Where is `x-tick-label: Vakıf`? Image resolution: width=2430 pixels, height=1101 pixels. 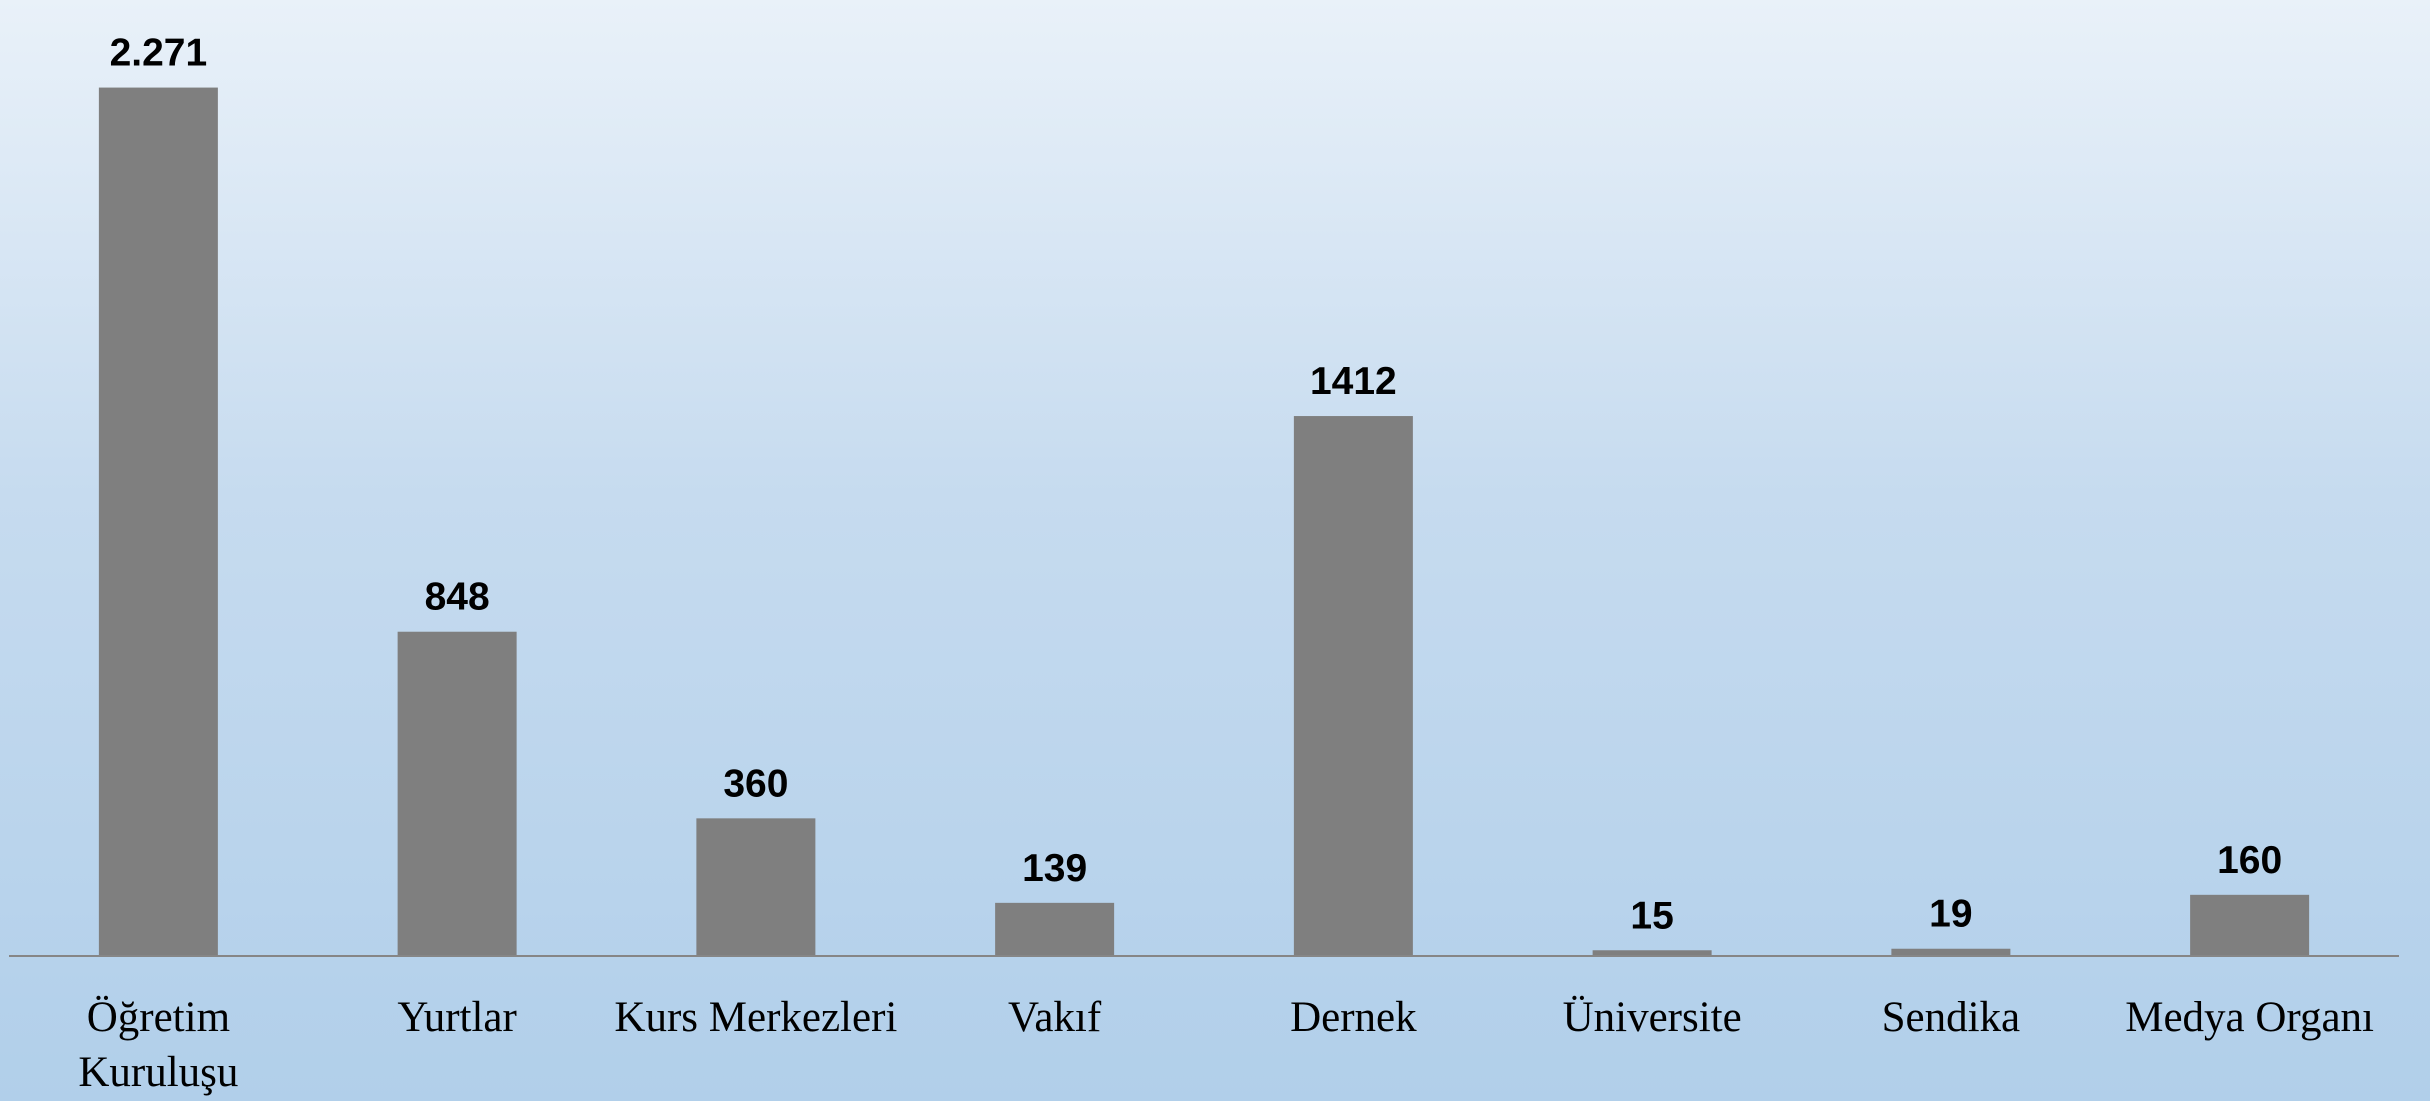 x-tick-label: Vakıf is located at coordinates (1055, 1017).